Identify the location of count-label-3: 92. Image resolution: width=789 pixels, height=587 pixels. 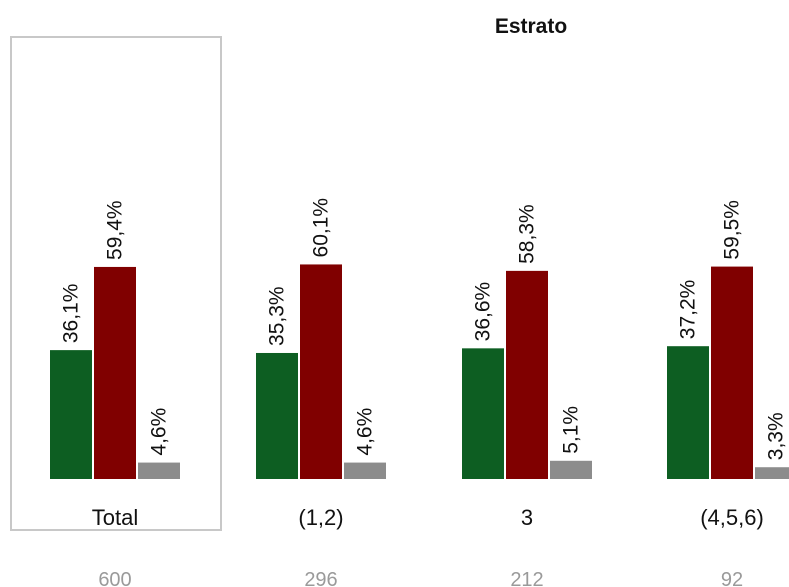
(732, 578).